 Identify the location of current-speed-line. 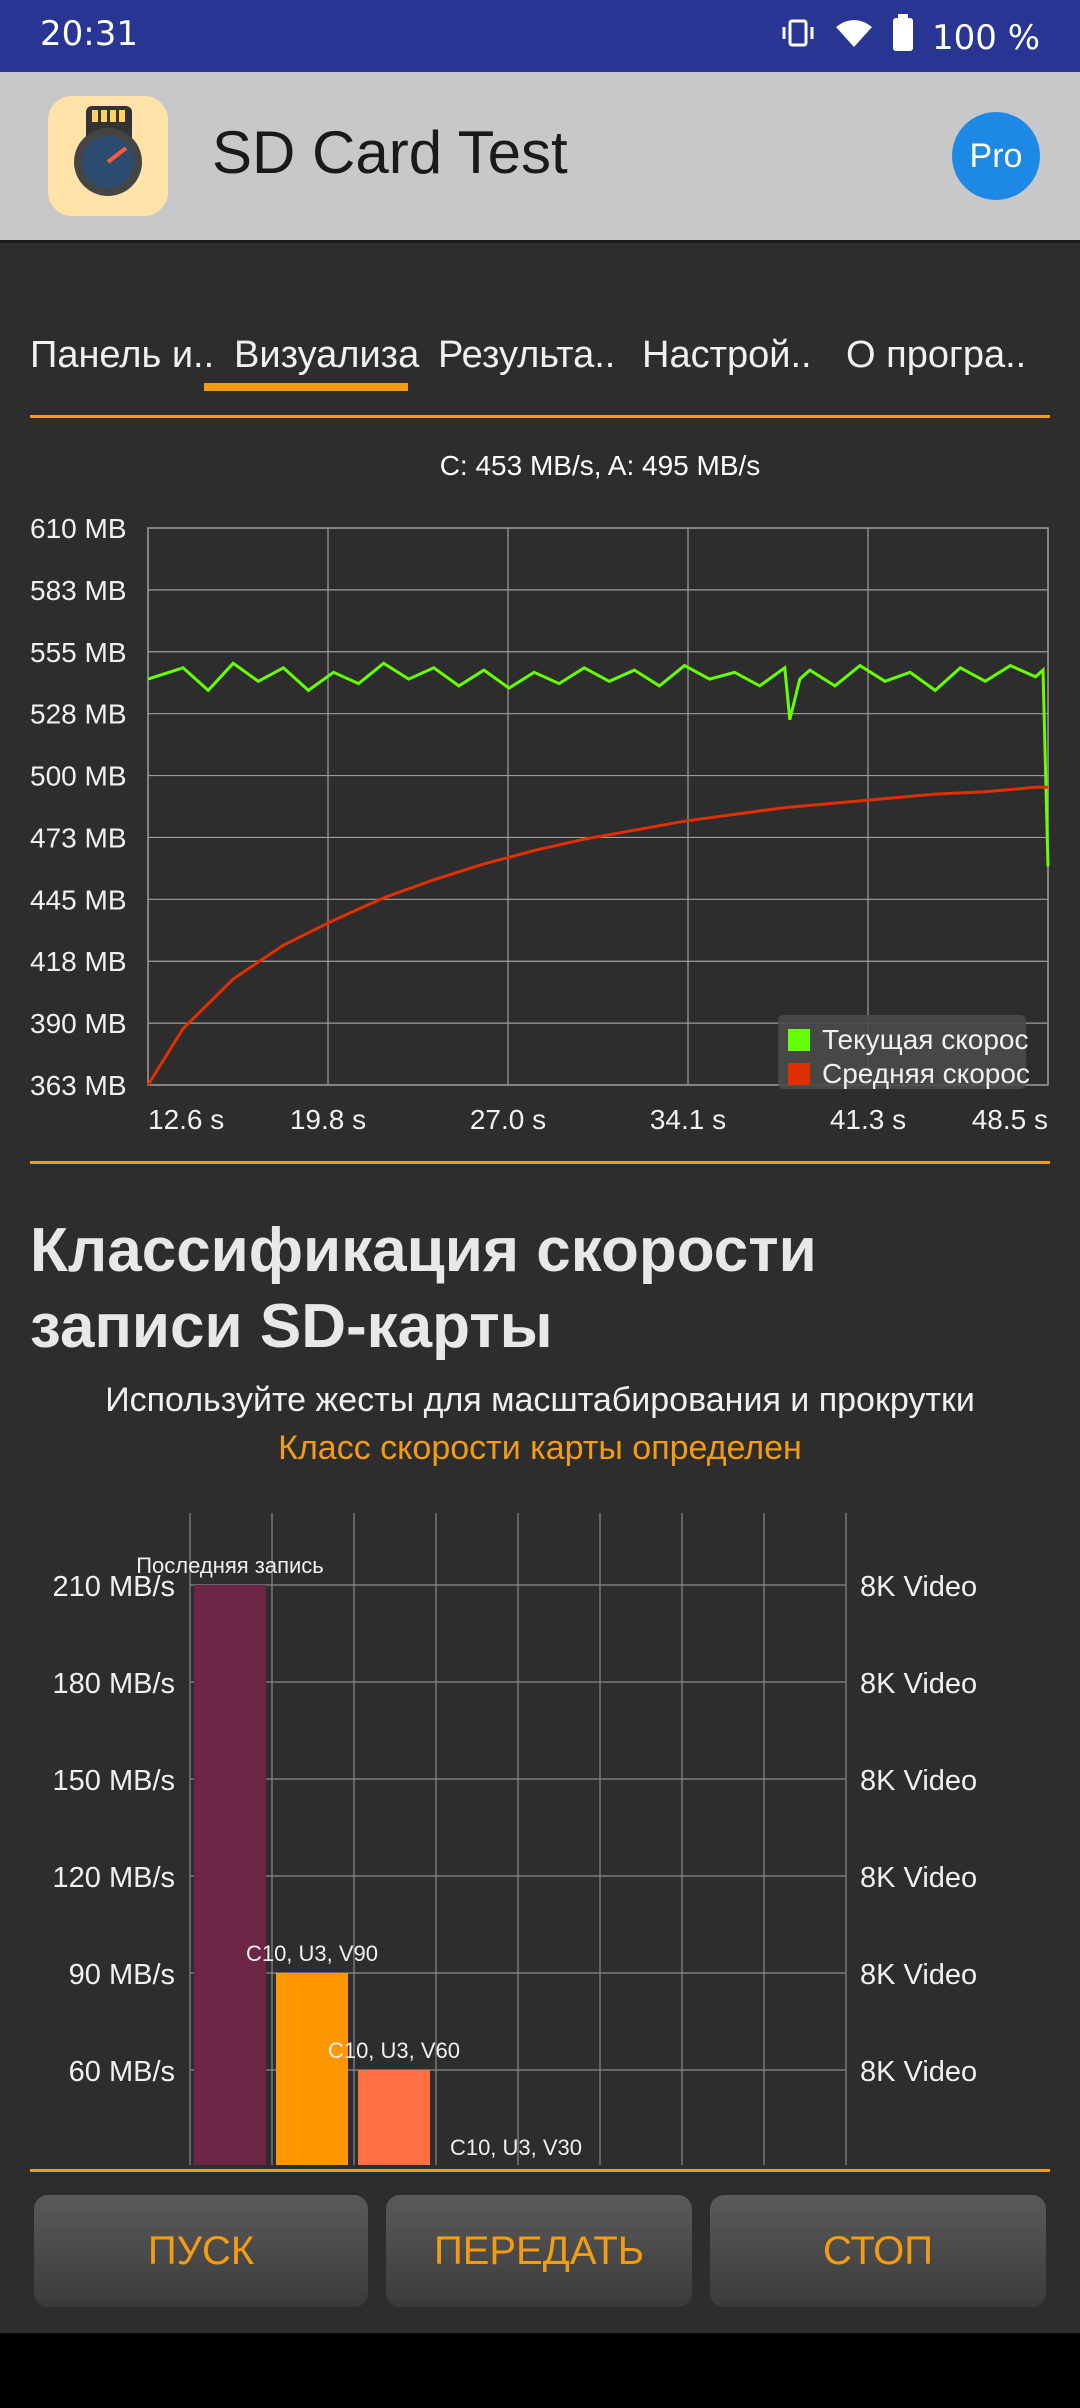
(598, 764).